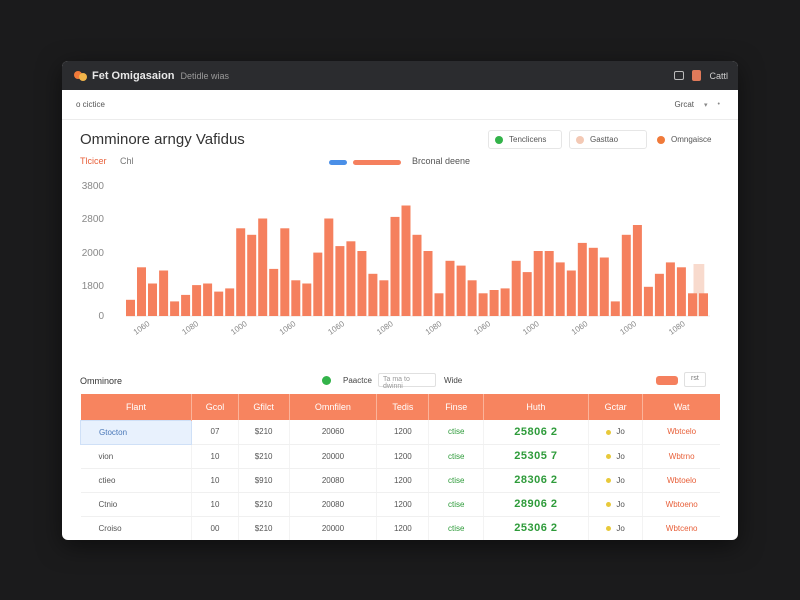 This screenshot has height=600, width=800. What do you see at coordinates (681, 504) in the screenshot?
I see `table-cell: Wbtoeno` at bounding box center [681, 504].